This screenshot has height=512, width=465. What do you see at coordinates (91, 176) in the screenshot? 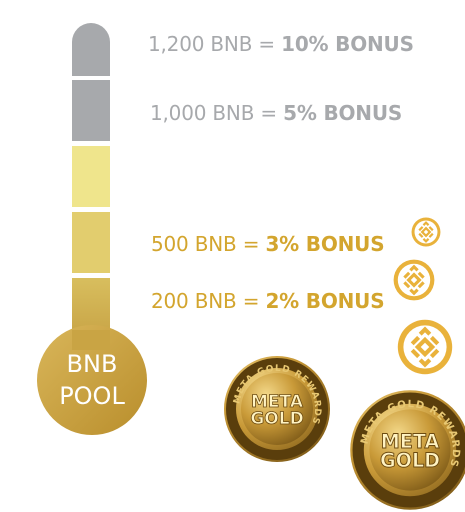
I see `thermo-segment-pale` at bounding box center [91, 176].